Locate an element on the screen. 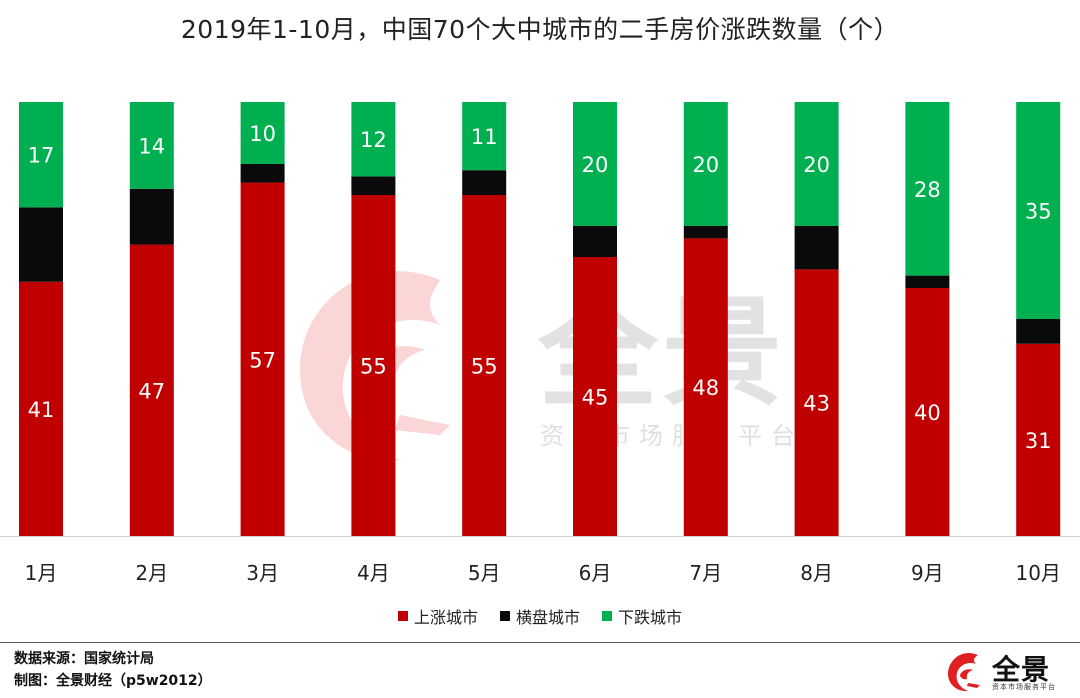  legend-item-down: 下跌城市 is located at coordinates (642, 616).